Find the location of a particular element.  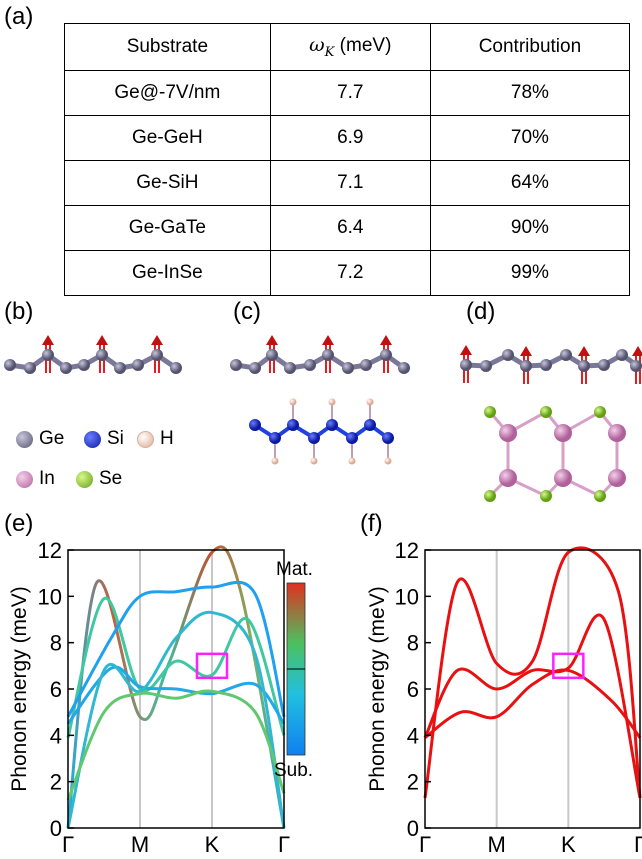

plot-e-ytick-label: 12 is located at coordinates (50, 550).